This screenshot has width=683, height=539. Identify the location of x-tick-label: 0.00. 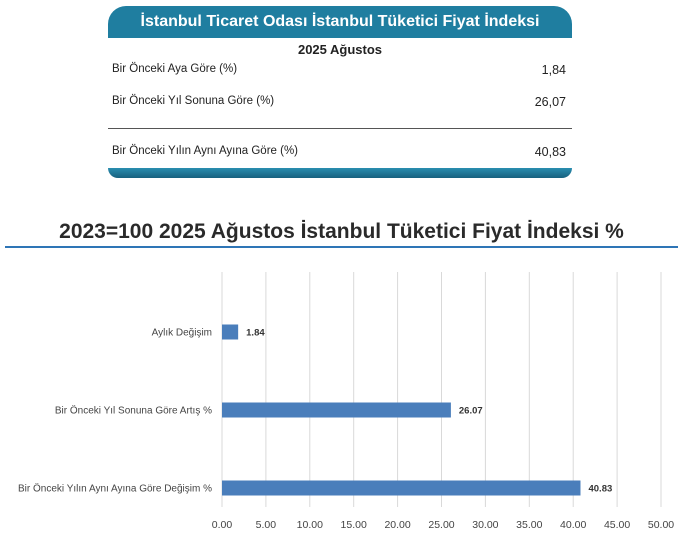
(222, 525).